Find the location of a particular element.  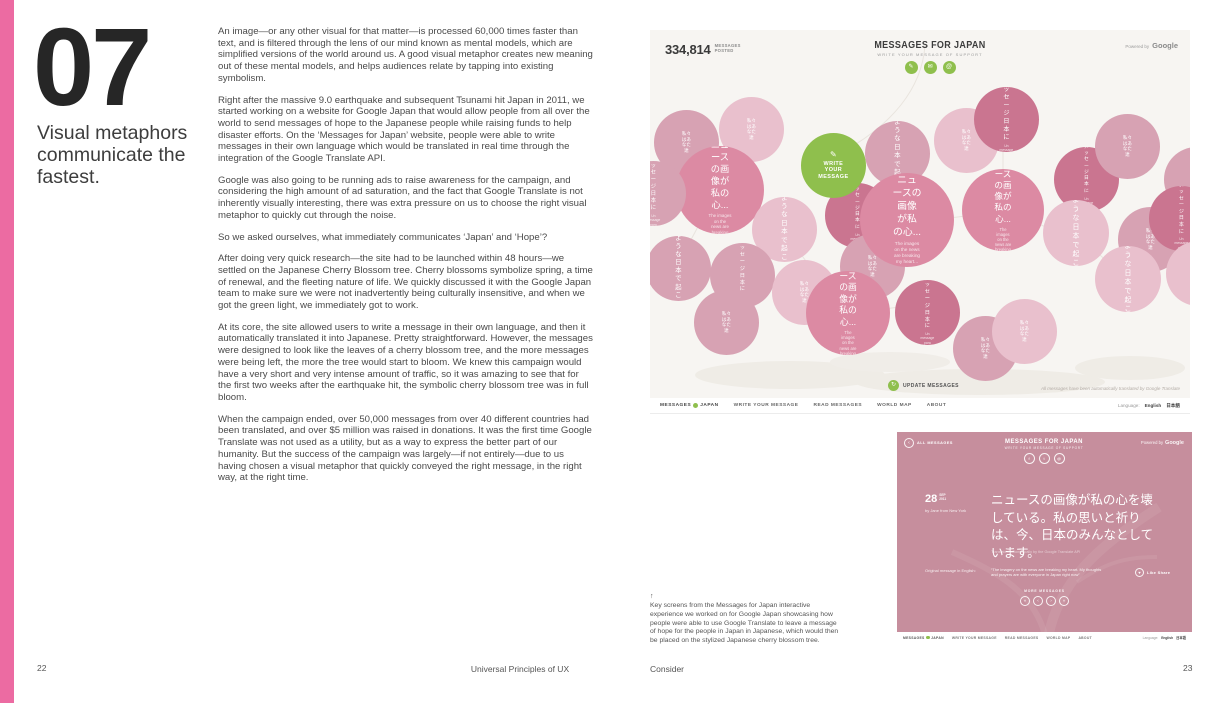

twitter-icon: t is located at coordinates (1044, 458).